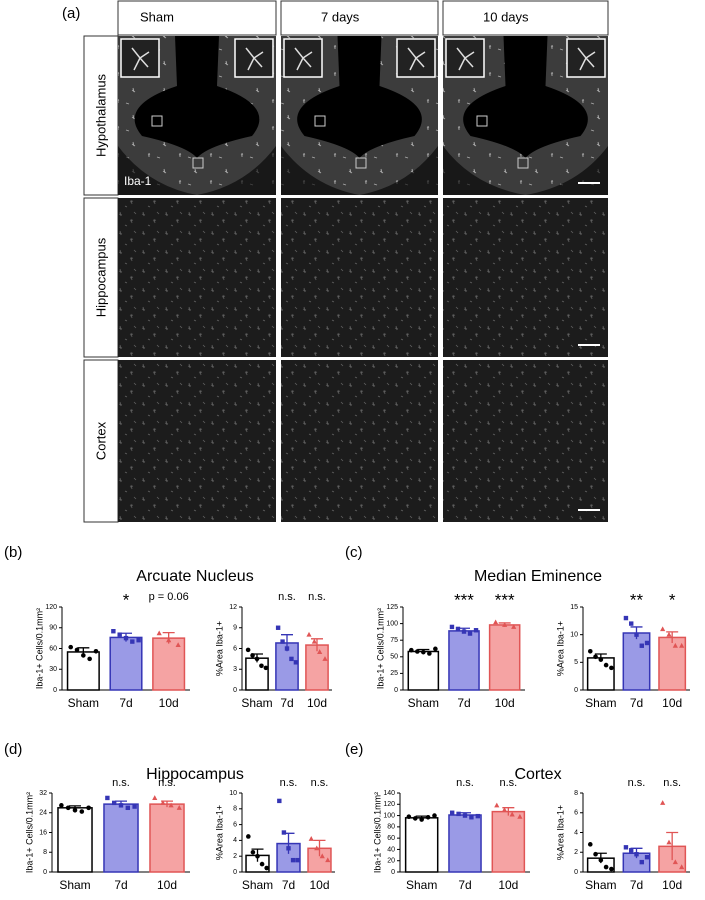  Describe the element at coordinates (672, 846) in the screenshot. I see `error-bar` at that location.